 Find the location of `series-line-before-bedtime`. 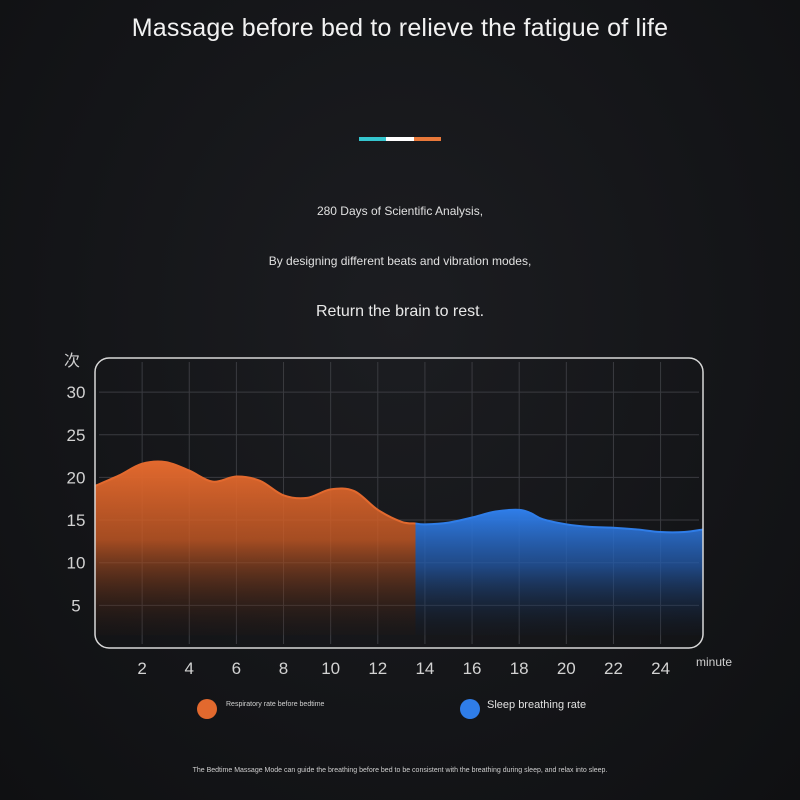

series-line-before-bedtime is located at coordinates (255, 492).